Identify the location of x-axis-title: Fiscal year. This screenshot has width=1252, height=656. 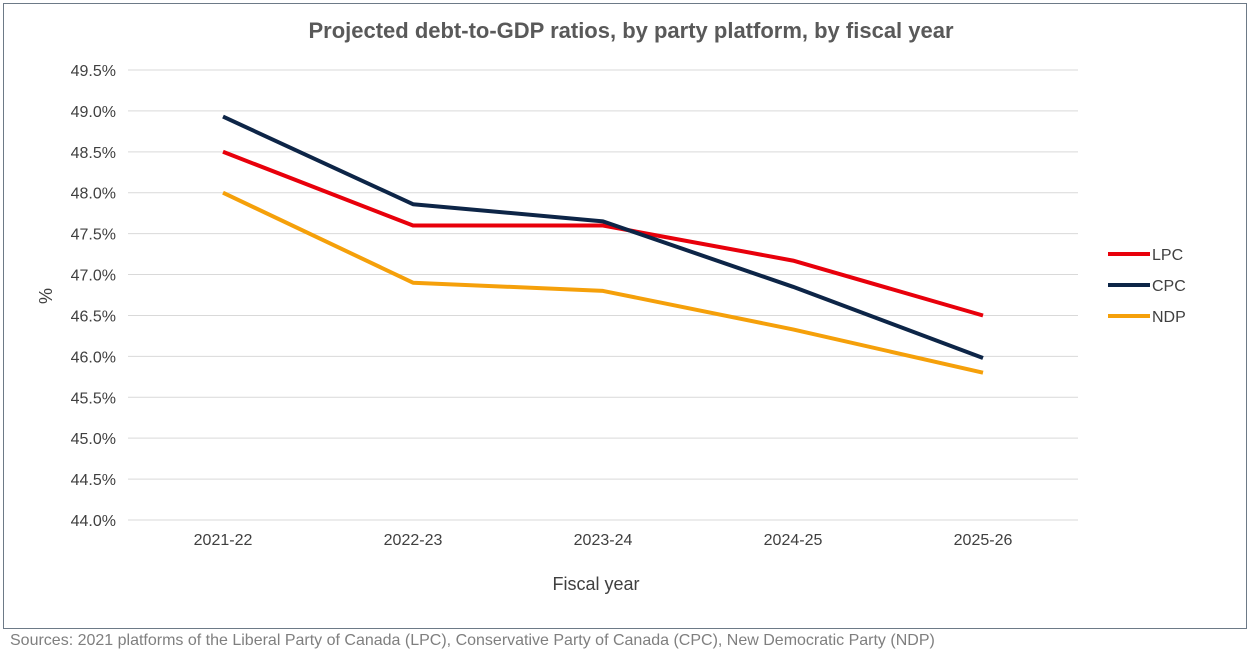
(595, 584).